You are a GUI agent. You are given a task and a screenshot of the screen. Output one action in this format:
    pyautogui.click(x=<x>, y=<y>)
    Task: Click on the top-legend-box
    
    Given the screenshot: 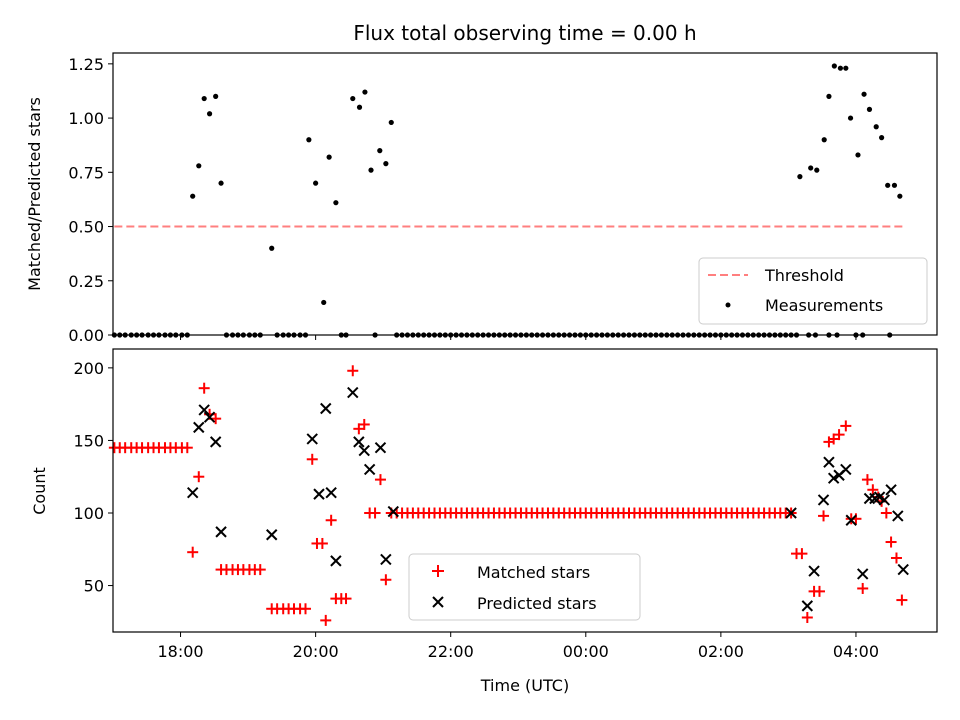 What is the action you would take?
    pyautogui.click(x=813, y=291)
    